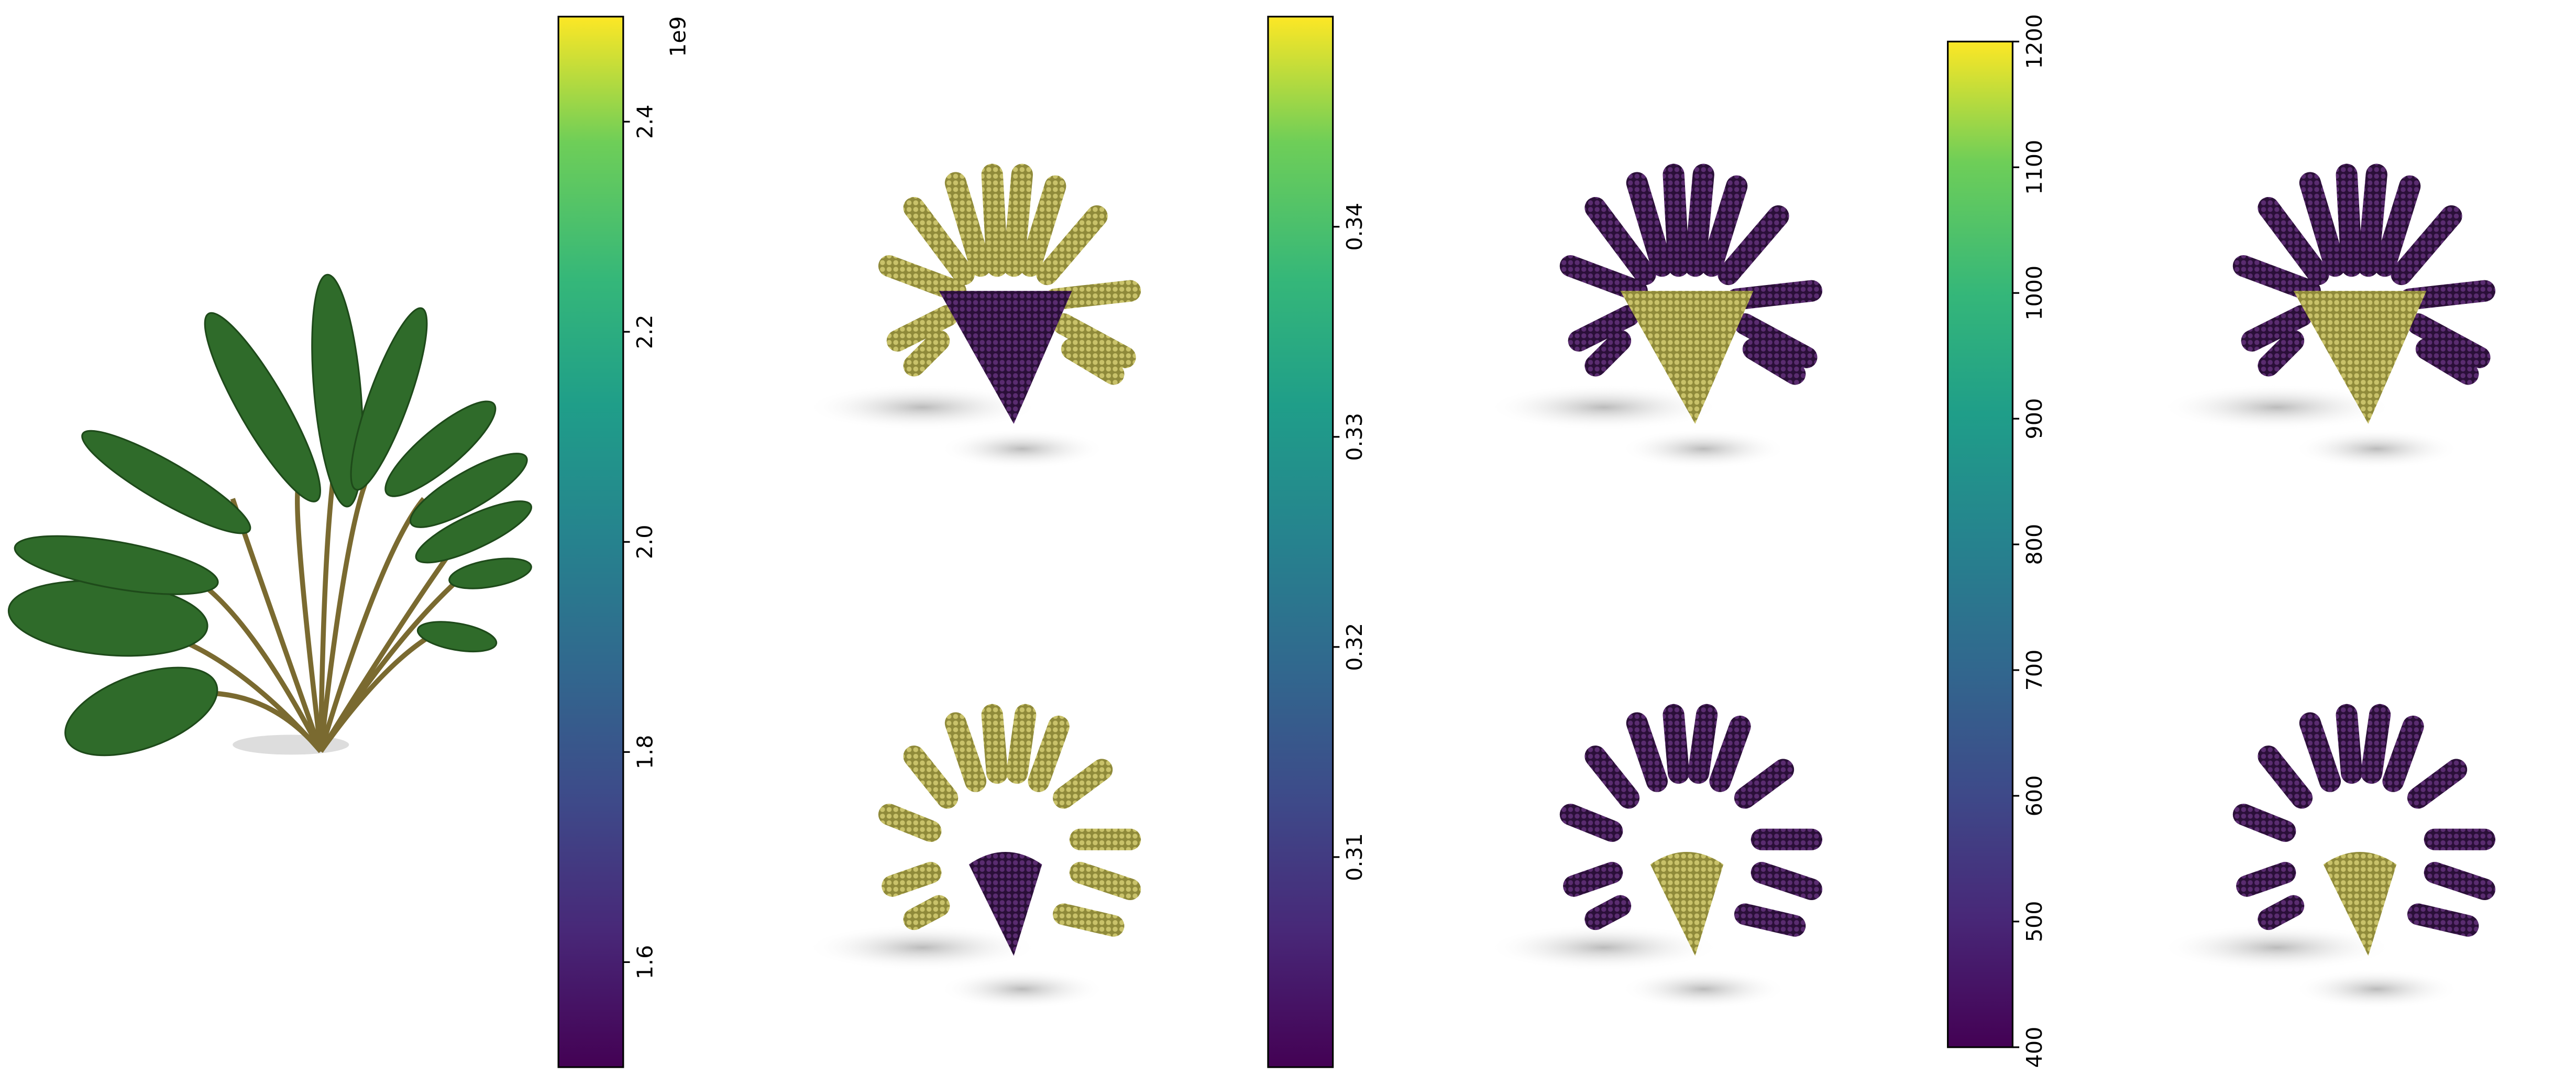  What do you see at coordinates (2034, 1047) in the screenshot?
I see `tick-label: 400` at bounding box center [2034, 1047].